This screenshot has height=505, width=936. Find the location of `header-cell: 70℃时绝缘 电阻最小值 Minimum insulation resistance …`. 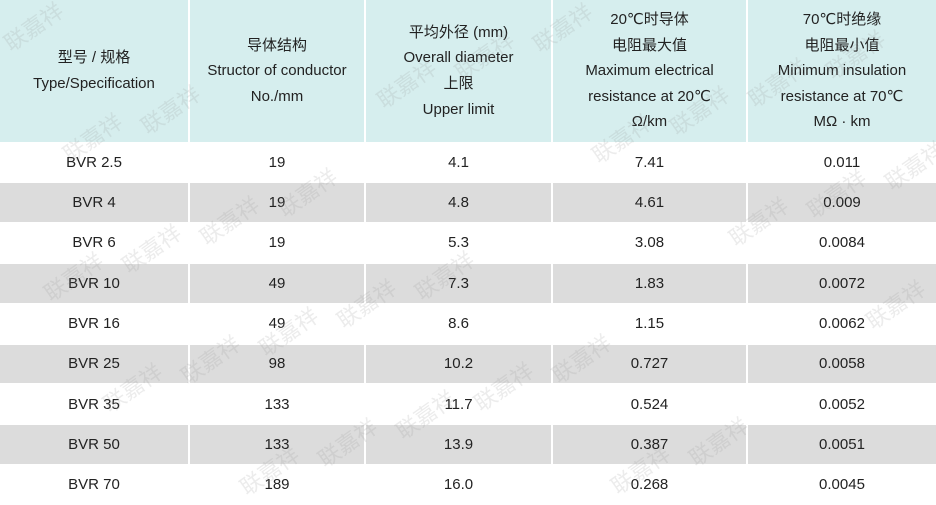

header-cell: 70℃时绝缘 电阻最小值 Minimum insulation resistance … is located at coordinates (842, 71).